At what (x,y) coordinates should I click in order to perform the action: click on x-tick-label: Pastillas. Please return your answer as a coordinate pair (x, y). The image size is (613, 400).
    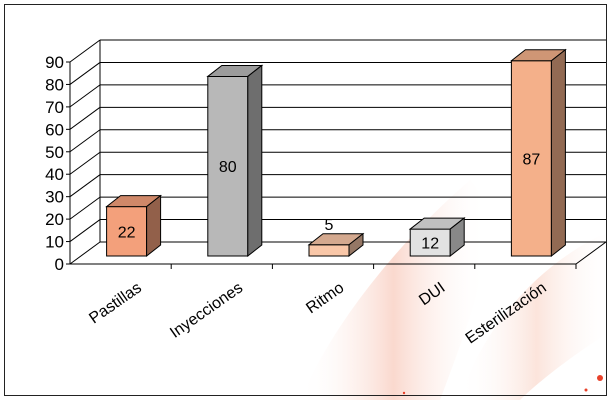
    Looking at the image, I should click on (115, 303).